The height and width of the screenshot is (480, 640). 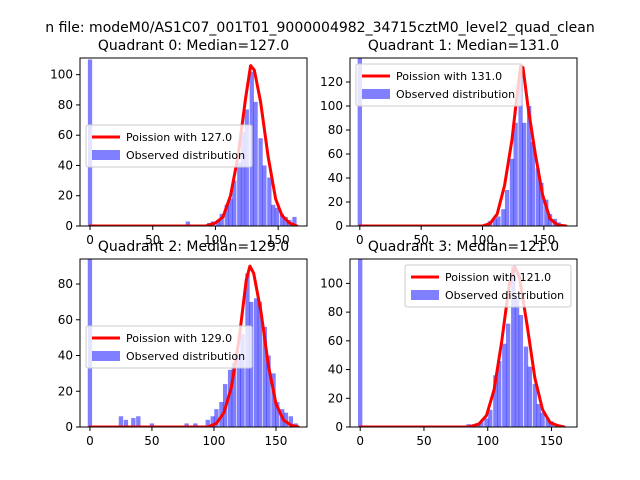 I want to click on legend-label-poisson: Poission with 131.0, so click(x=449, y=76).